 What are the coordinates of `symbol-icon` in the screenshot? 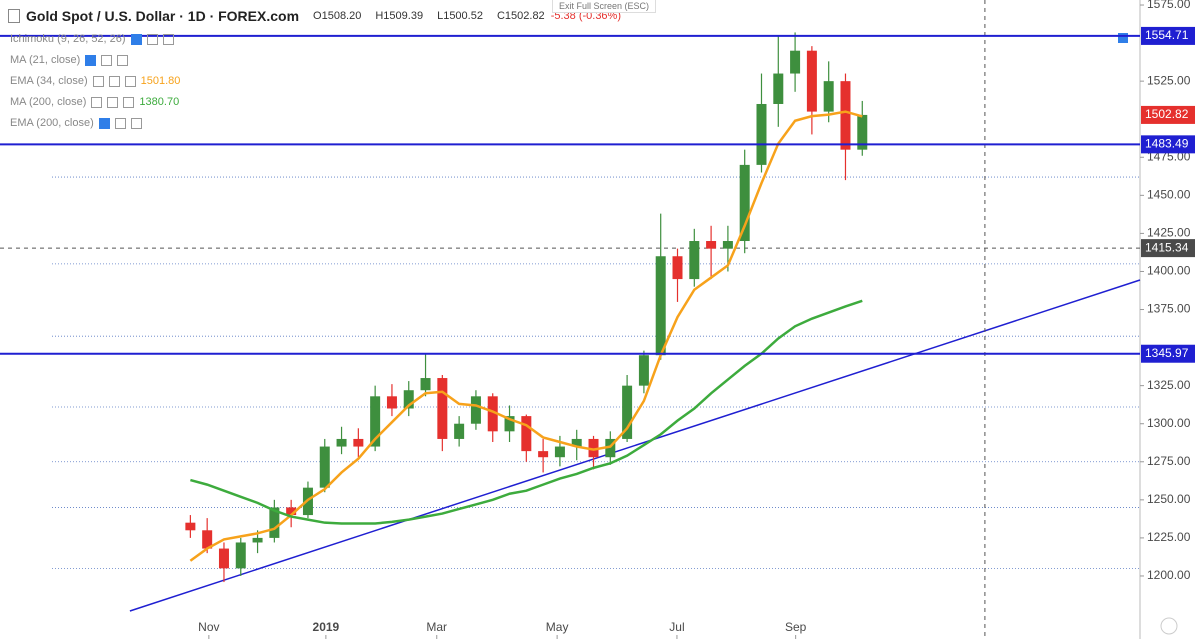 It's located at (14, 16).